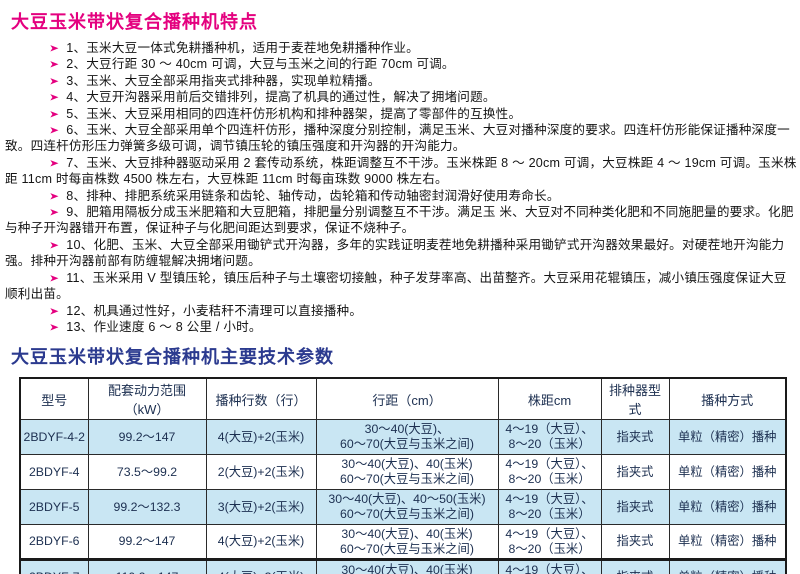 This screenshot has height=574, width=800. I want to click on feature-item: ➤ 3、玉米、大豆全部采用指夹式排种器，实现单粒精播。, so click(401, 81).